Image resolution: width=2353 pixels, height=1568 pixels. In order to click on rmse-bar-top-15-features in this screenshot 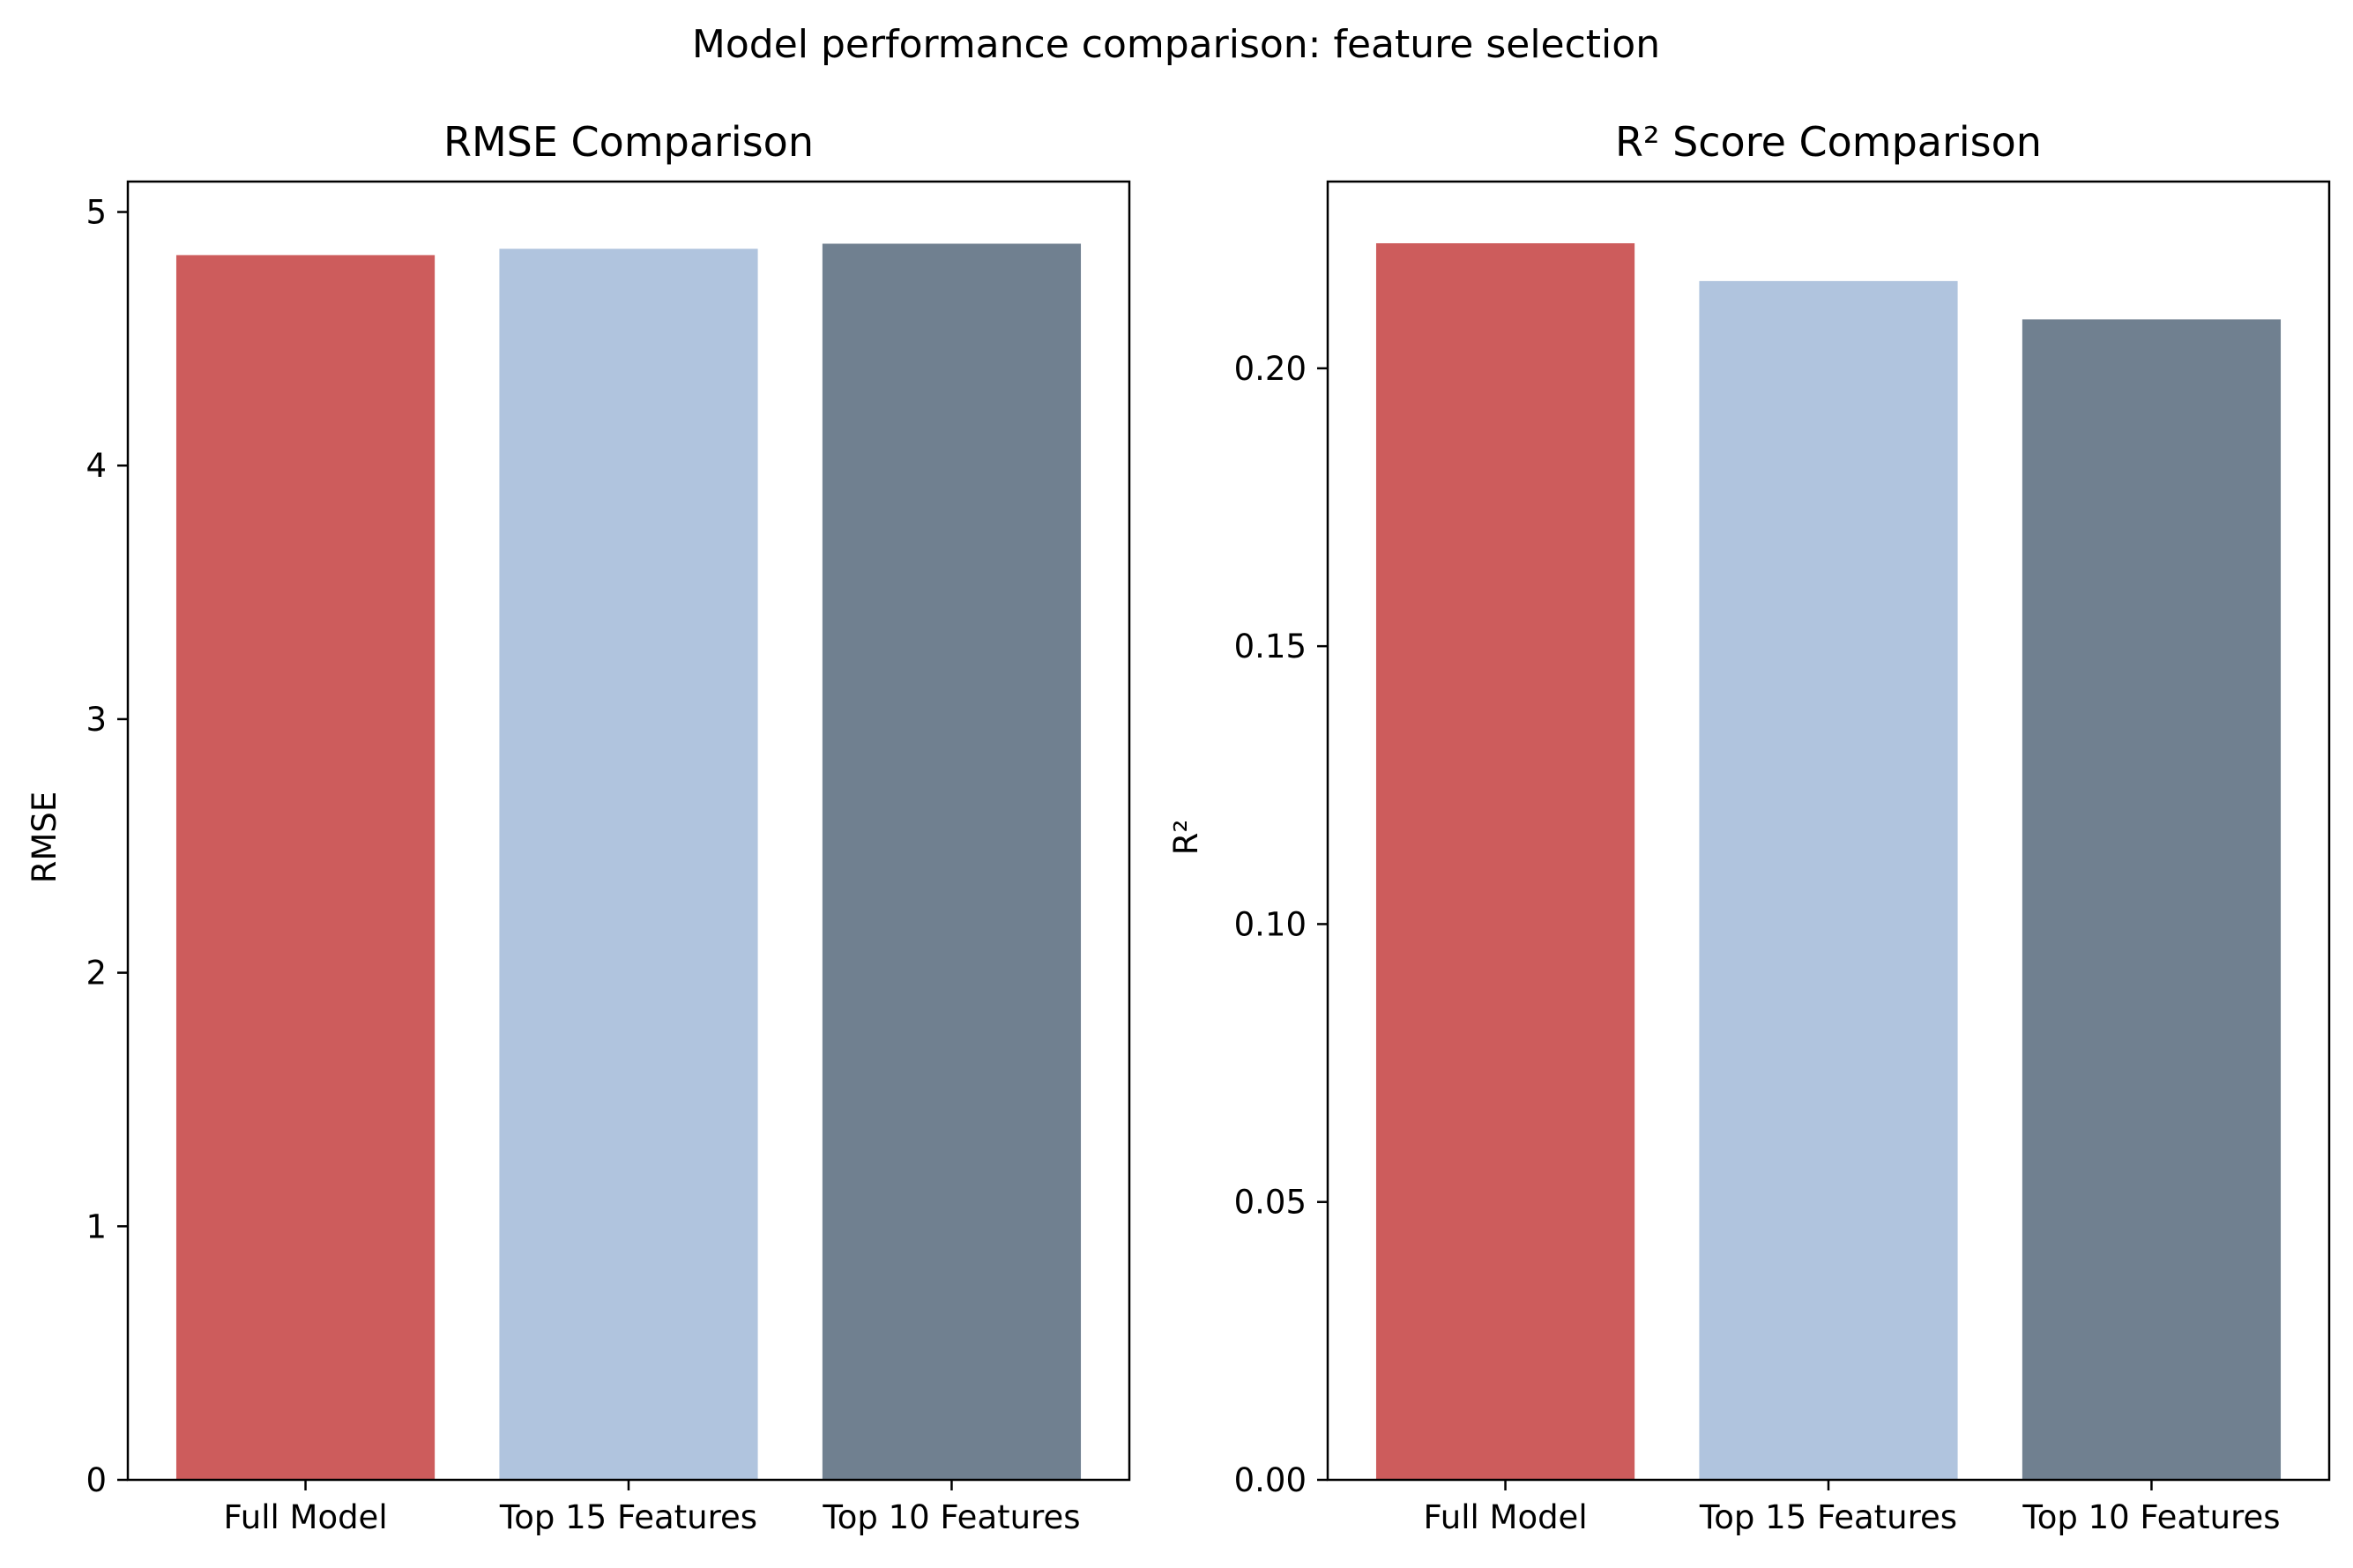, I will do `click(628, 864)`.